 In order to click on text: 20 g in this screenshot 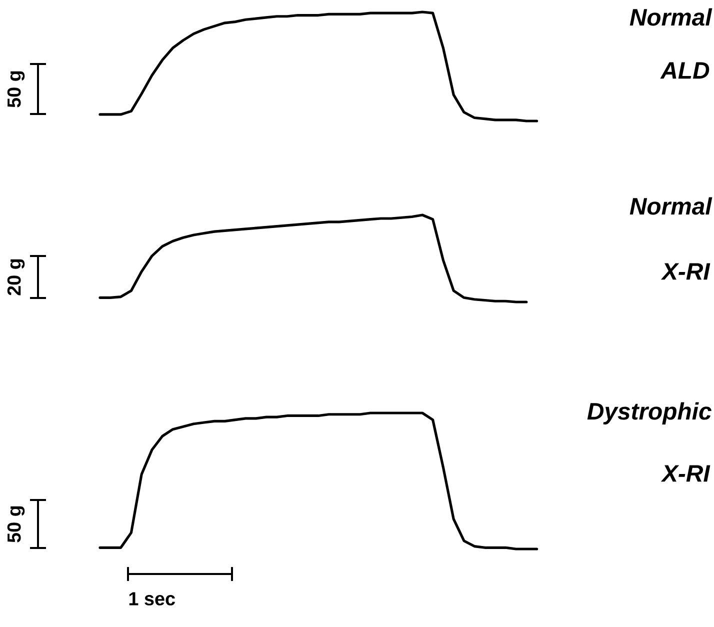, I will do `click(16, 277)`.